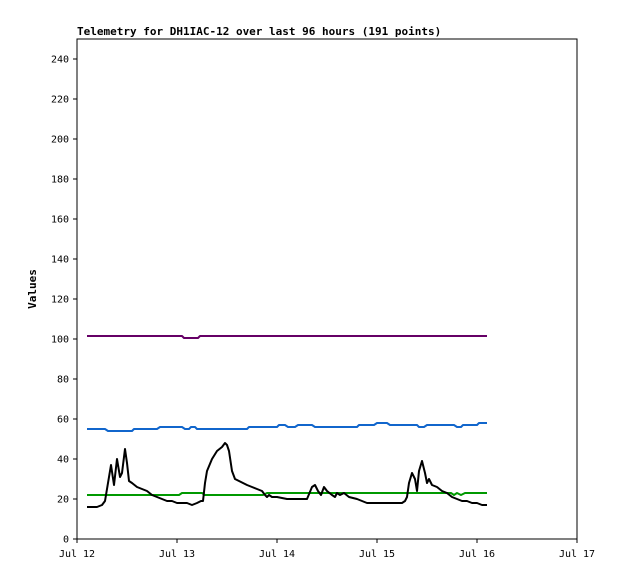 The width and height of the screenshot is (618, 579). Describe the element at coordinates (327, 549) in the screenshot. I see `x-axis: Jul 12 Jul 13 Jul 14 Jul 15 Jul 16 Jul 17` at that location.